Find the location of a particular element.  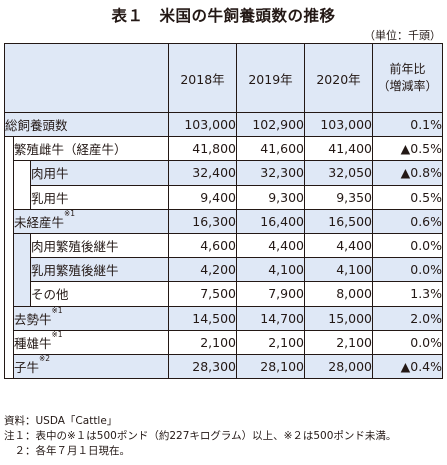

header-2018: 2018年 is located at coordinates (203, 78).